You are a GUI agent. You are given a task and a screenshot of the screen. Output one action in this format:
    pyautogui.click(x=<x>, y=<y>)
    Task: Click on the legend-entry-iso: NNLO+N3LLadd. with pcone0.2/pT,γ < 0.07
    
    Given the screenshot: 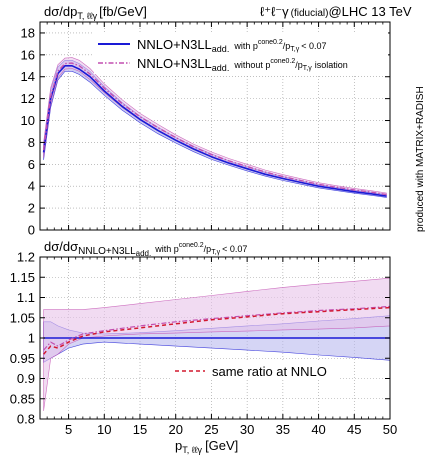 What is the action you would take?
    pyautogui.click(x=232, y=45)
    